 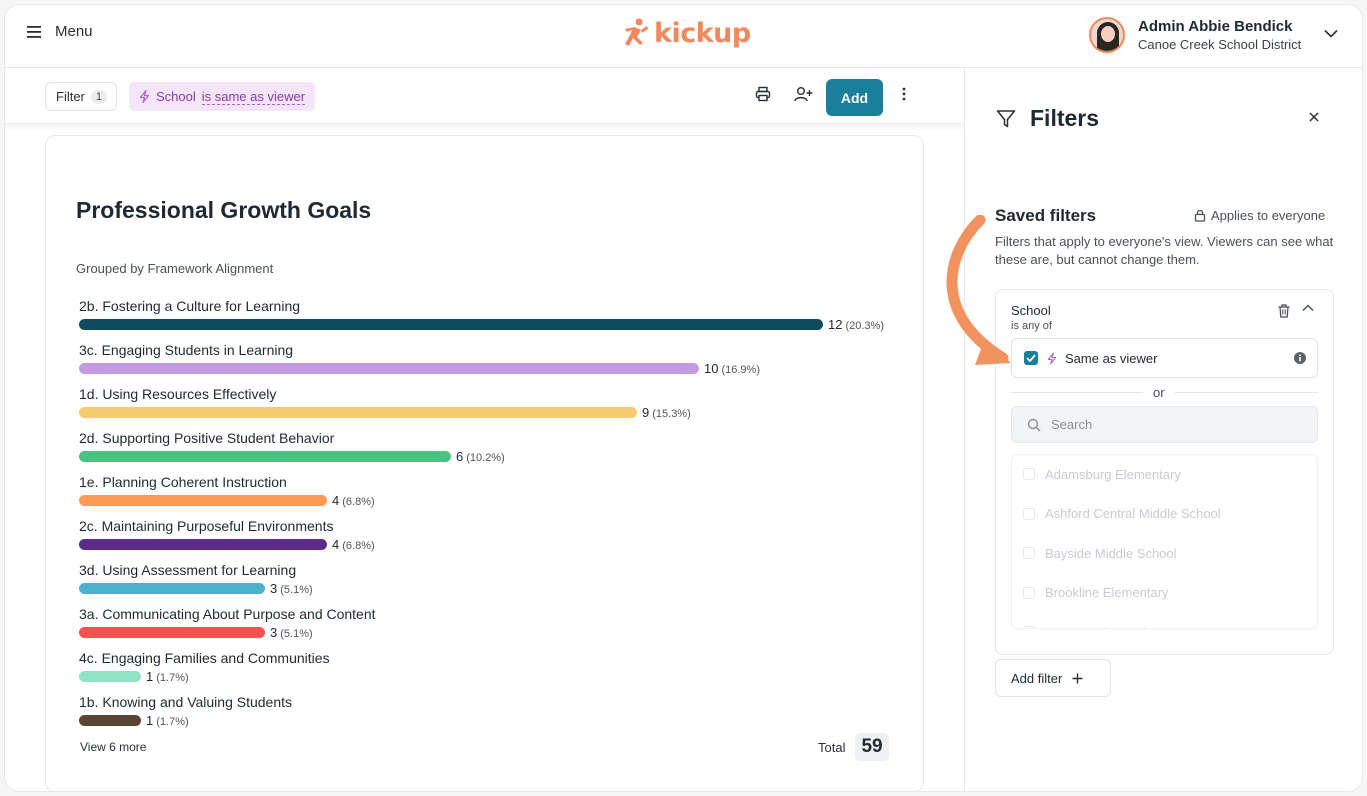 I want to click on total-summary: Total 59, so click(x=853, y=747).